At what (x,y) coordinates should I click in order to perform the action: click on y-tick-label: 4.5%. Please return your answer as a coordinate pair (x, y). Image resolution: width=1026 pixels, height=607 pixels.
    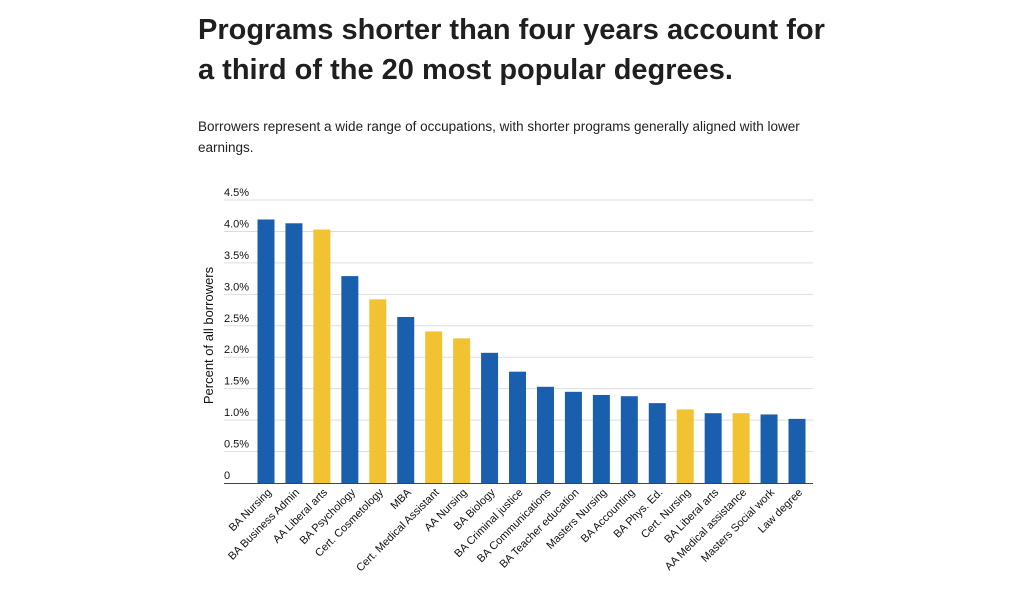
    Looking at the image, I should click on (236, 193).